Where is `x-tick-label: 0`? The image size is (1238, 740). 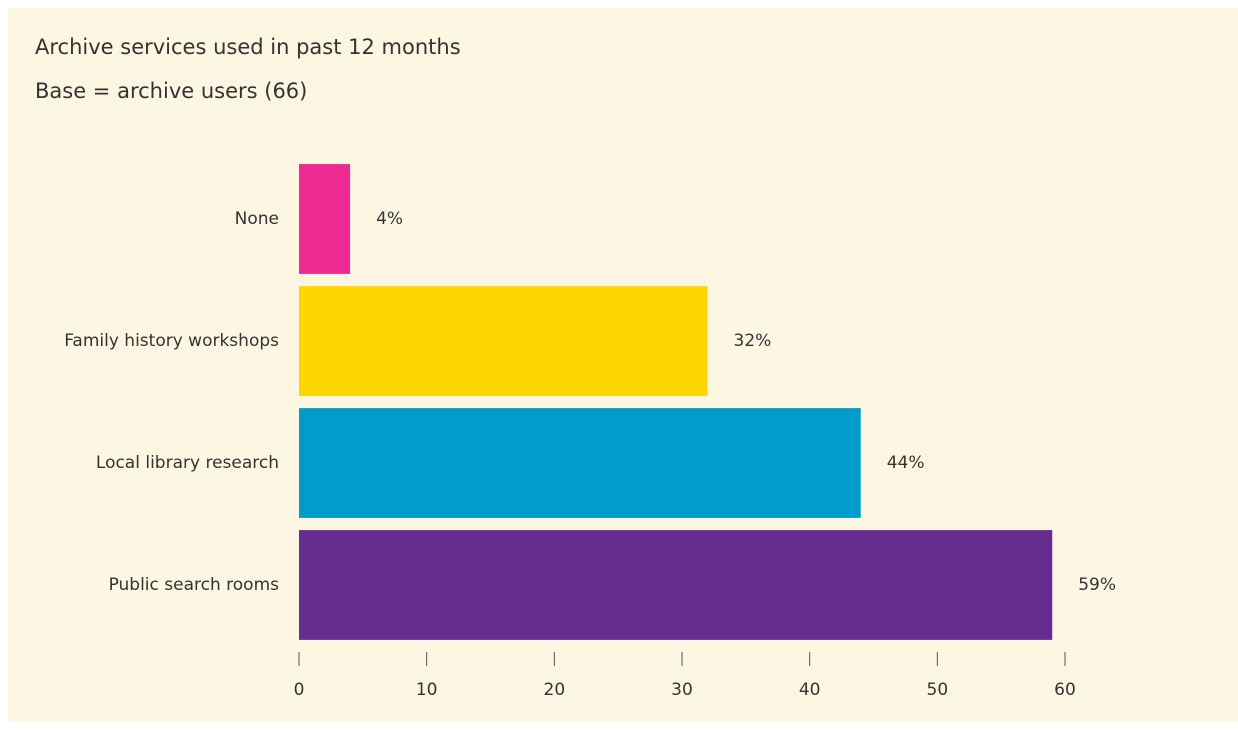 x-tick-label: 0 is located at coordinates (299, 690).